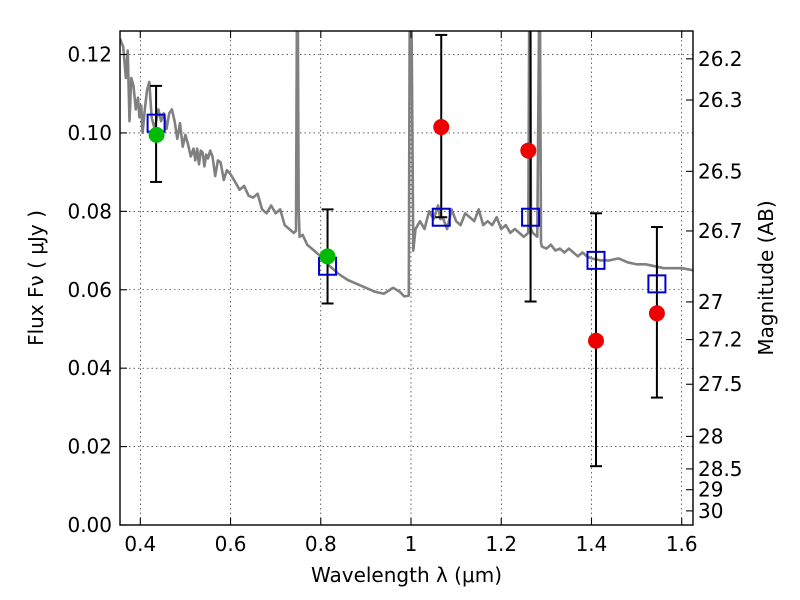 The height and width of the screenshot is (600, 800). Describe the element at coordinates (231, 544) in the screenshot. I see `x-tick-label: 0.6` at that location.